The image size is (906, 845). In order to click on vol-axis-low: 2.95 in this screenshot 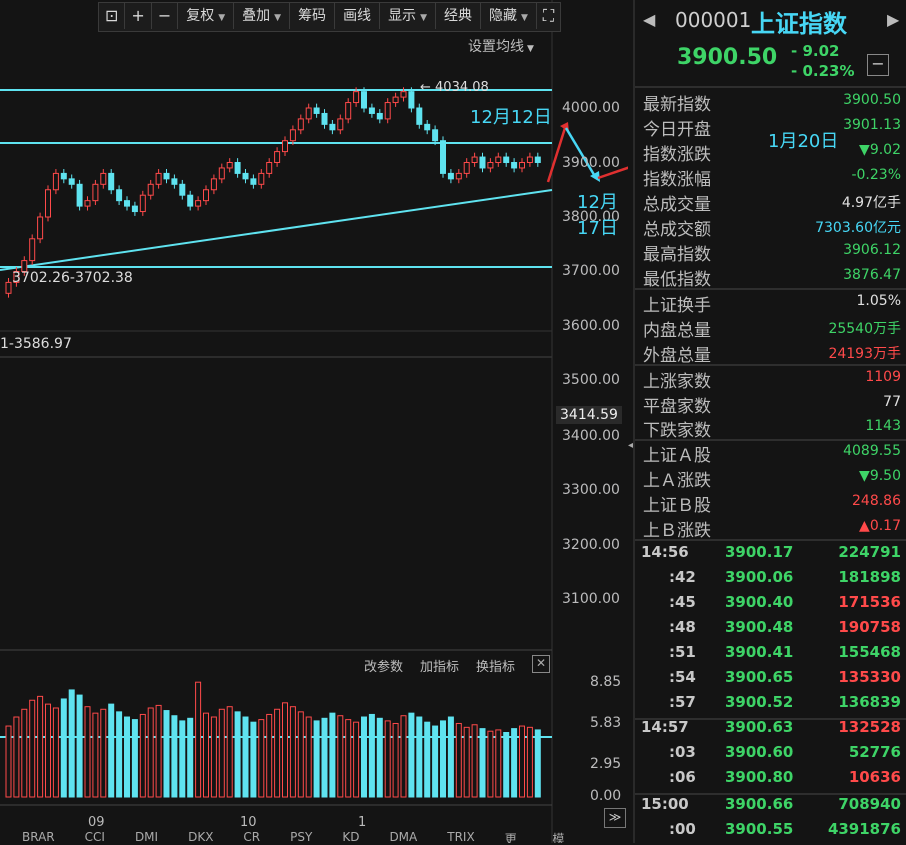, I will do `click(606, 764)`.